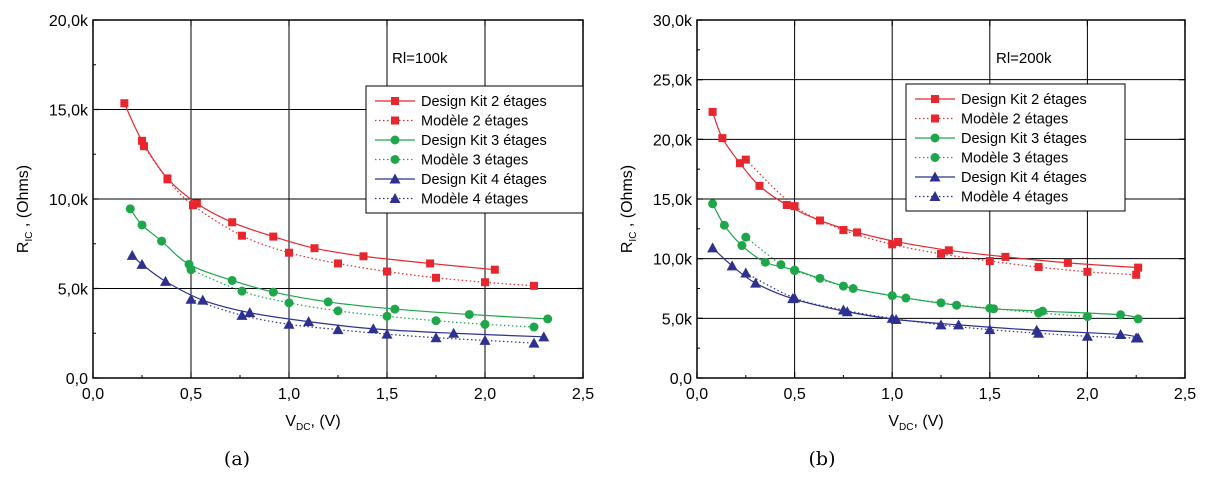 Image resolution: width=1210 pixels, height=479 pixels. I want to click on figure-caption: (b), so click(822, 459).